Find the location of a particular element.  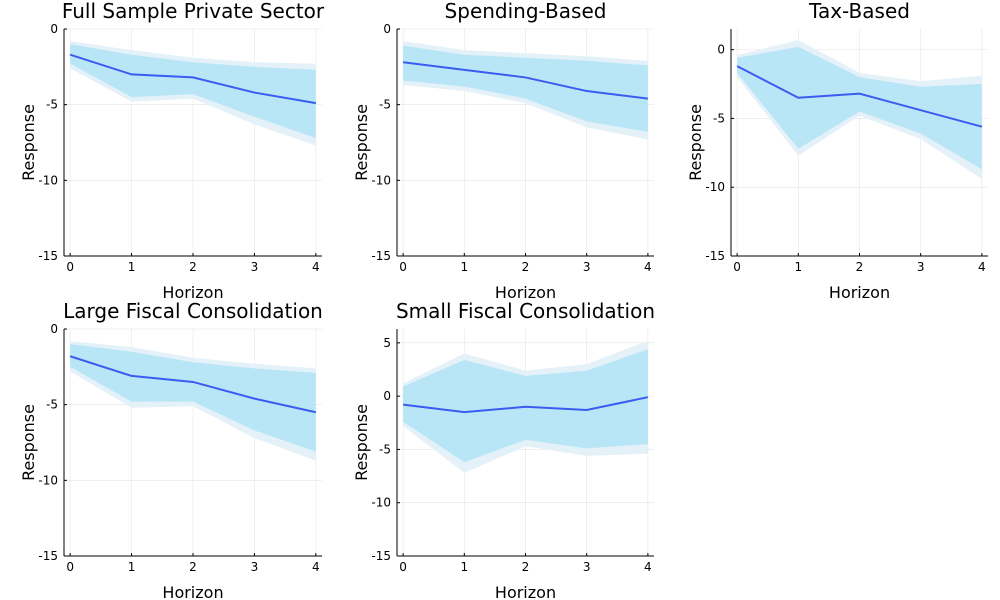

chart-title: Full Sample Private Sector is located at coordinates (193, 11).